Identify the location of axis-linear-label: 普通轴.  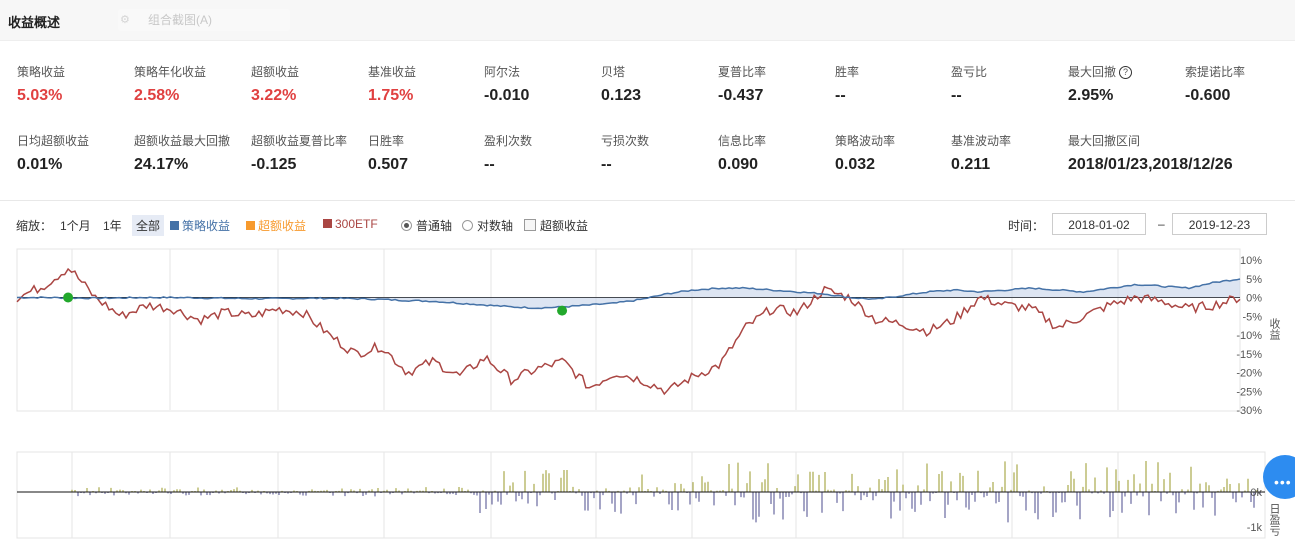
(434, 226).